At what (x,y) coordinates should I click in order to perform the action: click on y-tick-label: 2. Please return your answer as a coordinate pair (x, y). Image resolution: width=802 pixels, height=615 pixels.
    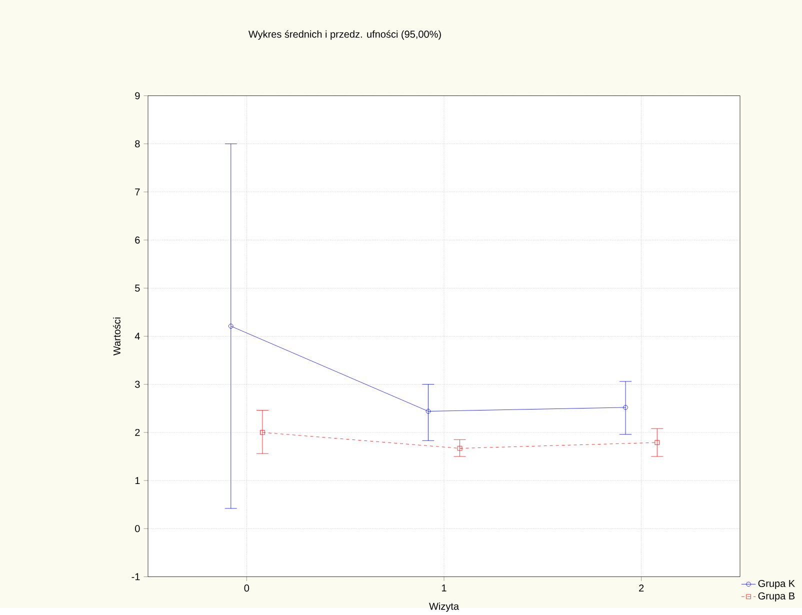
    Looking at the image, I should click on (137, 432).